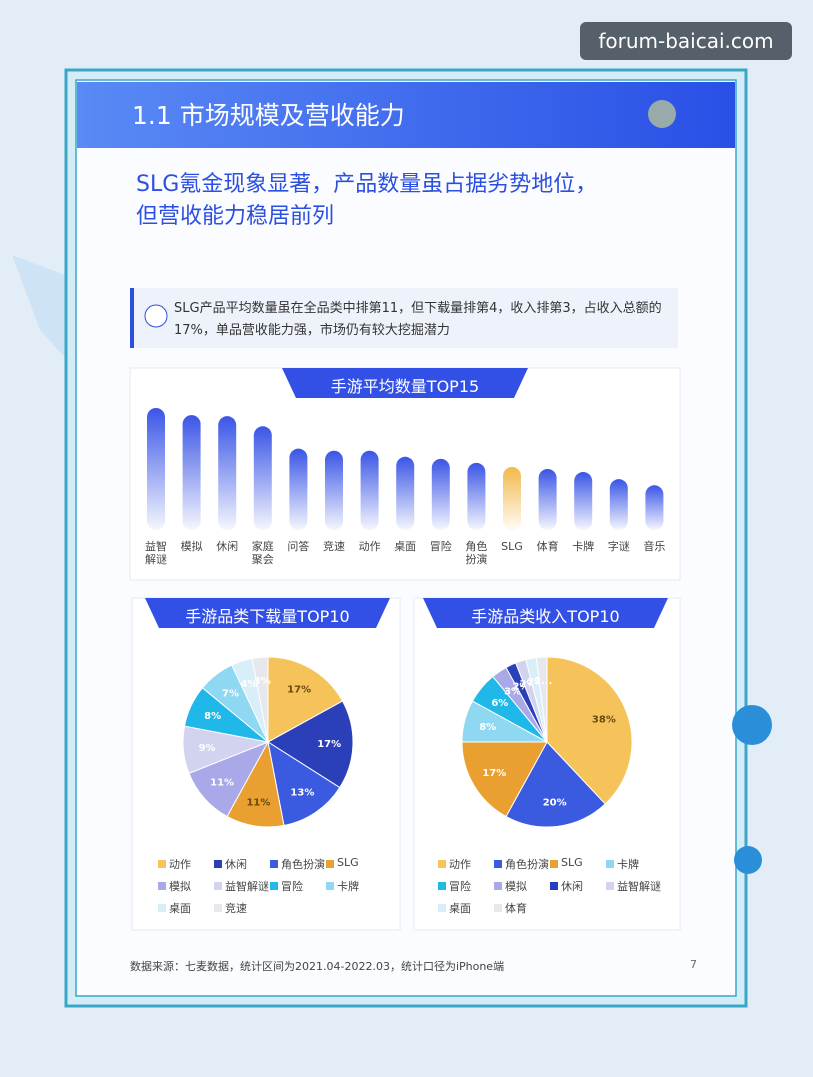 This screenshot has width=813, height=1077. Describe the element at coordinates (512, 546) in the screenshot. I see `x-tick-label: SLG` at that location.